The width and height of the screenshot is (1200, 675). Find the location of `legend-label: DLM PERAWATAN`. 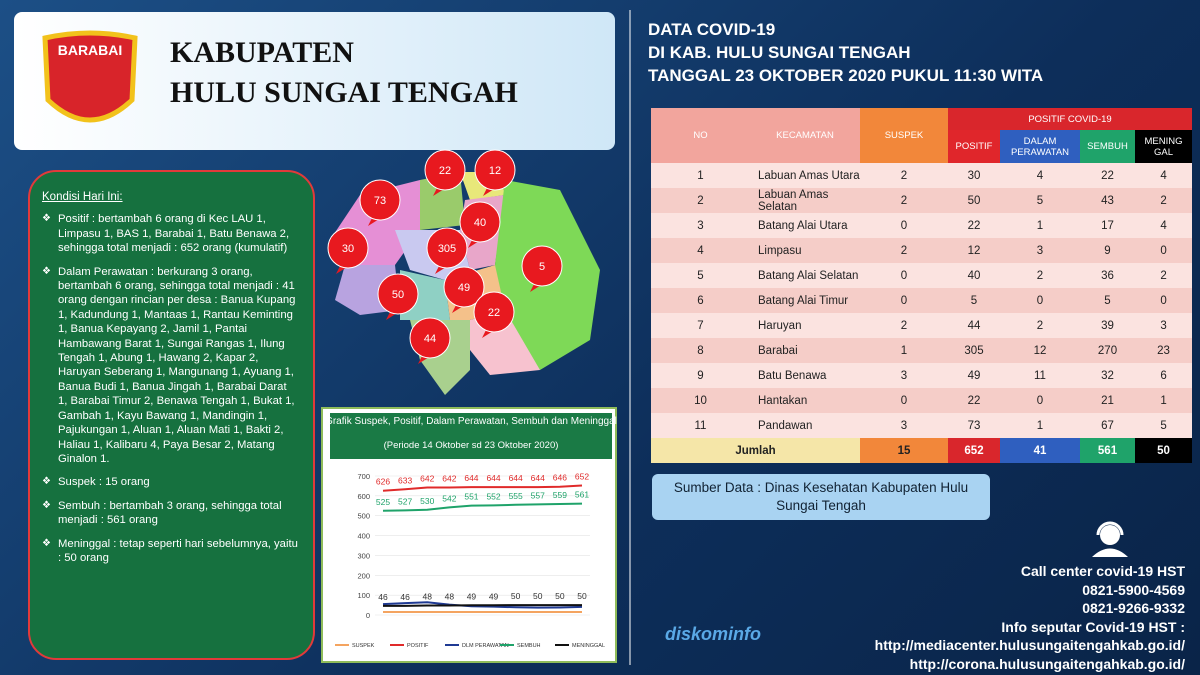

legend-label: DLM PERAWATAN is located at coordinates (485, 646).